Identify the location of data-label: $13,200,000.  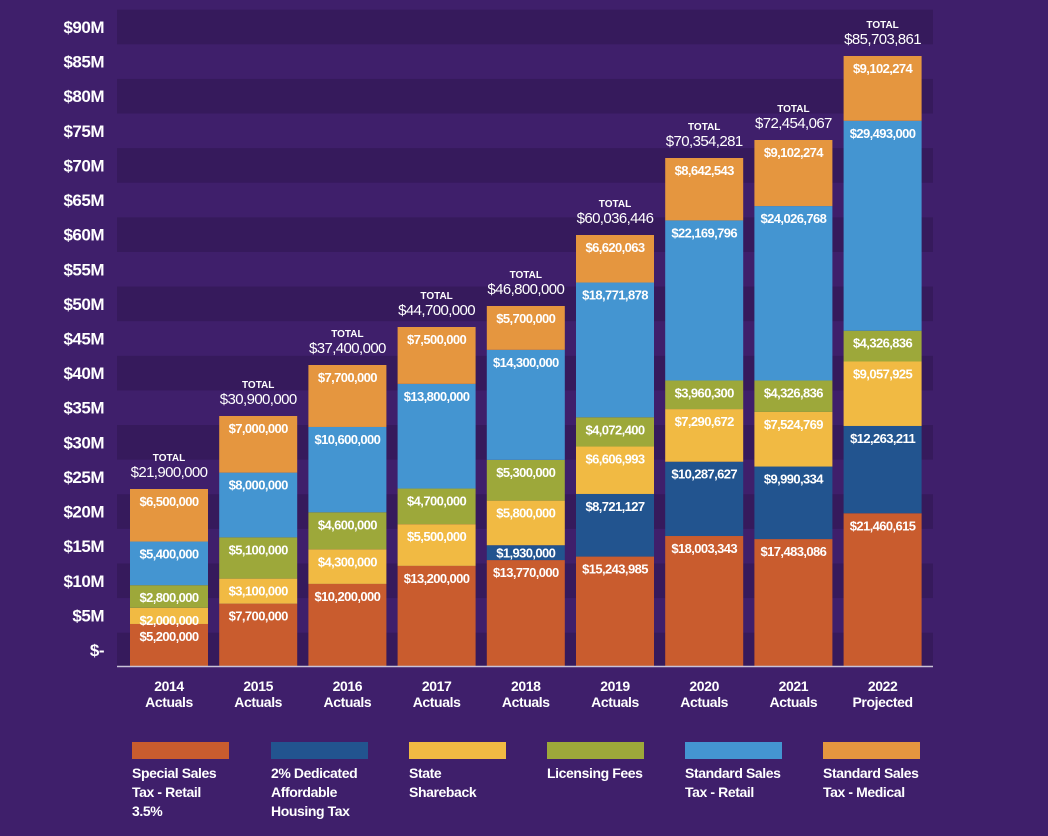
(437, 578).